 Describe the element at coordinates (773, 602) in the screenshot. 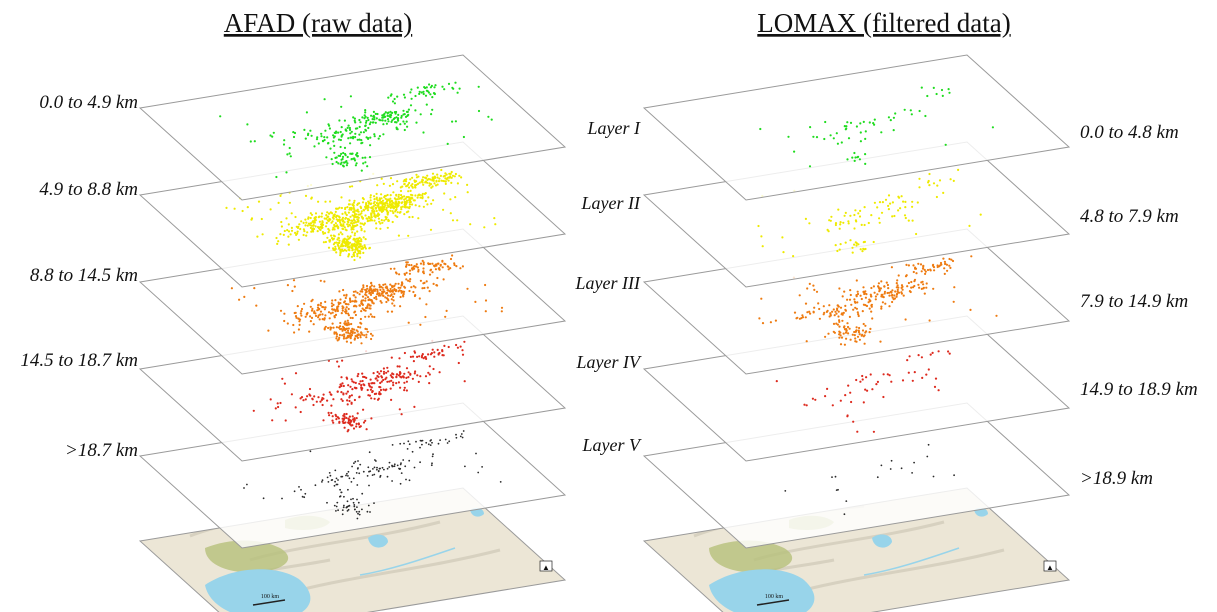

I see `scale-bar-line` at that location.